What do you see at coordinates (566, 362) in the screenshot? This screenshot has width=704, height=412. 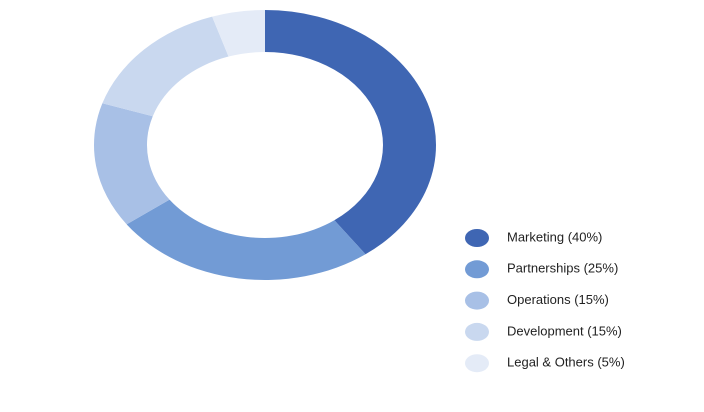 I see `legend-label: Legal & Others (5%)` at bounding box center [566, 362].